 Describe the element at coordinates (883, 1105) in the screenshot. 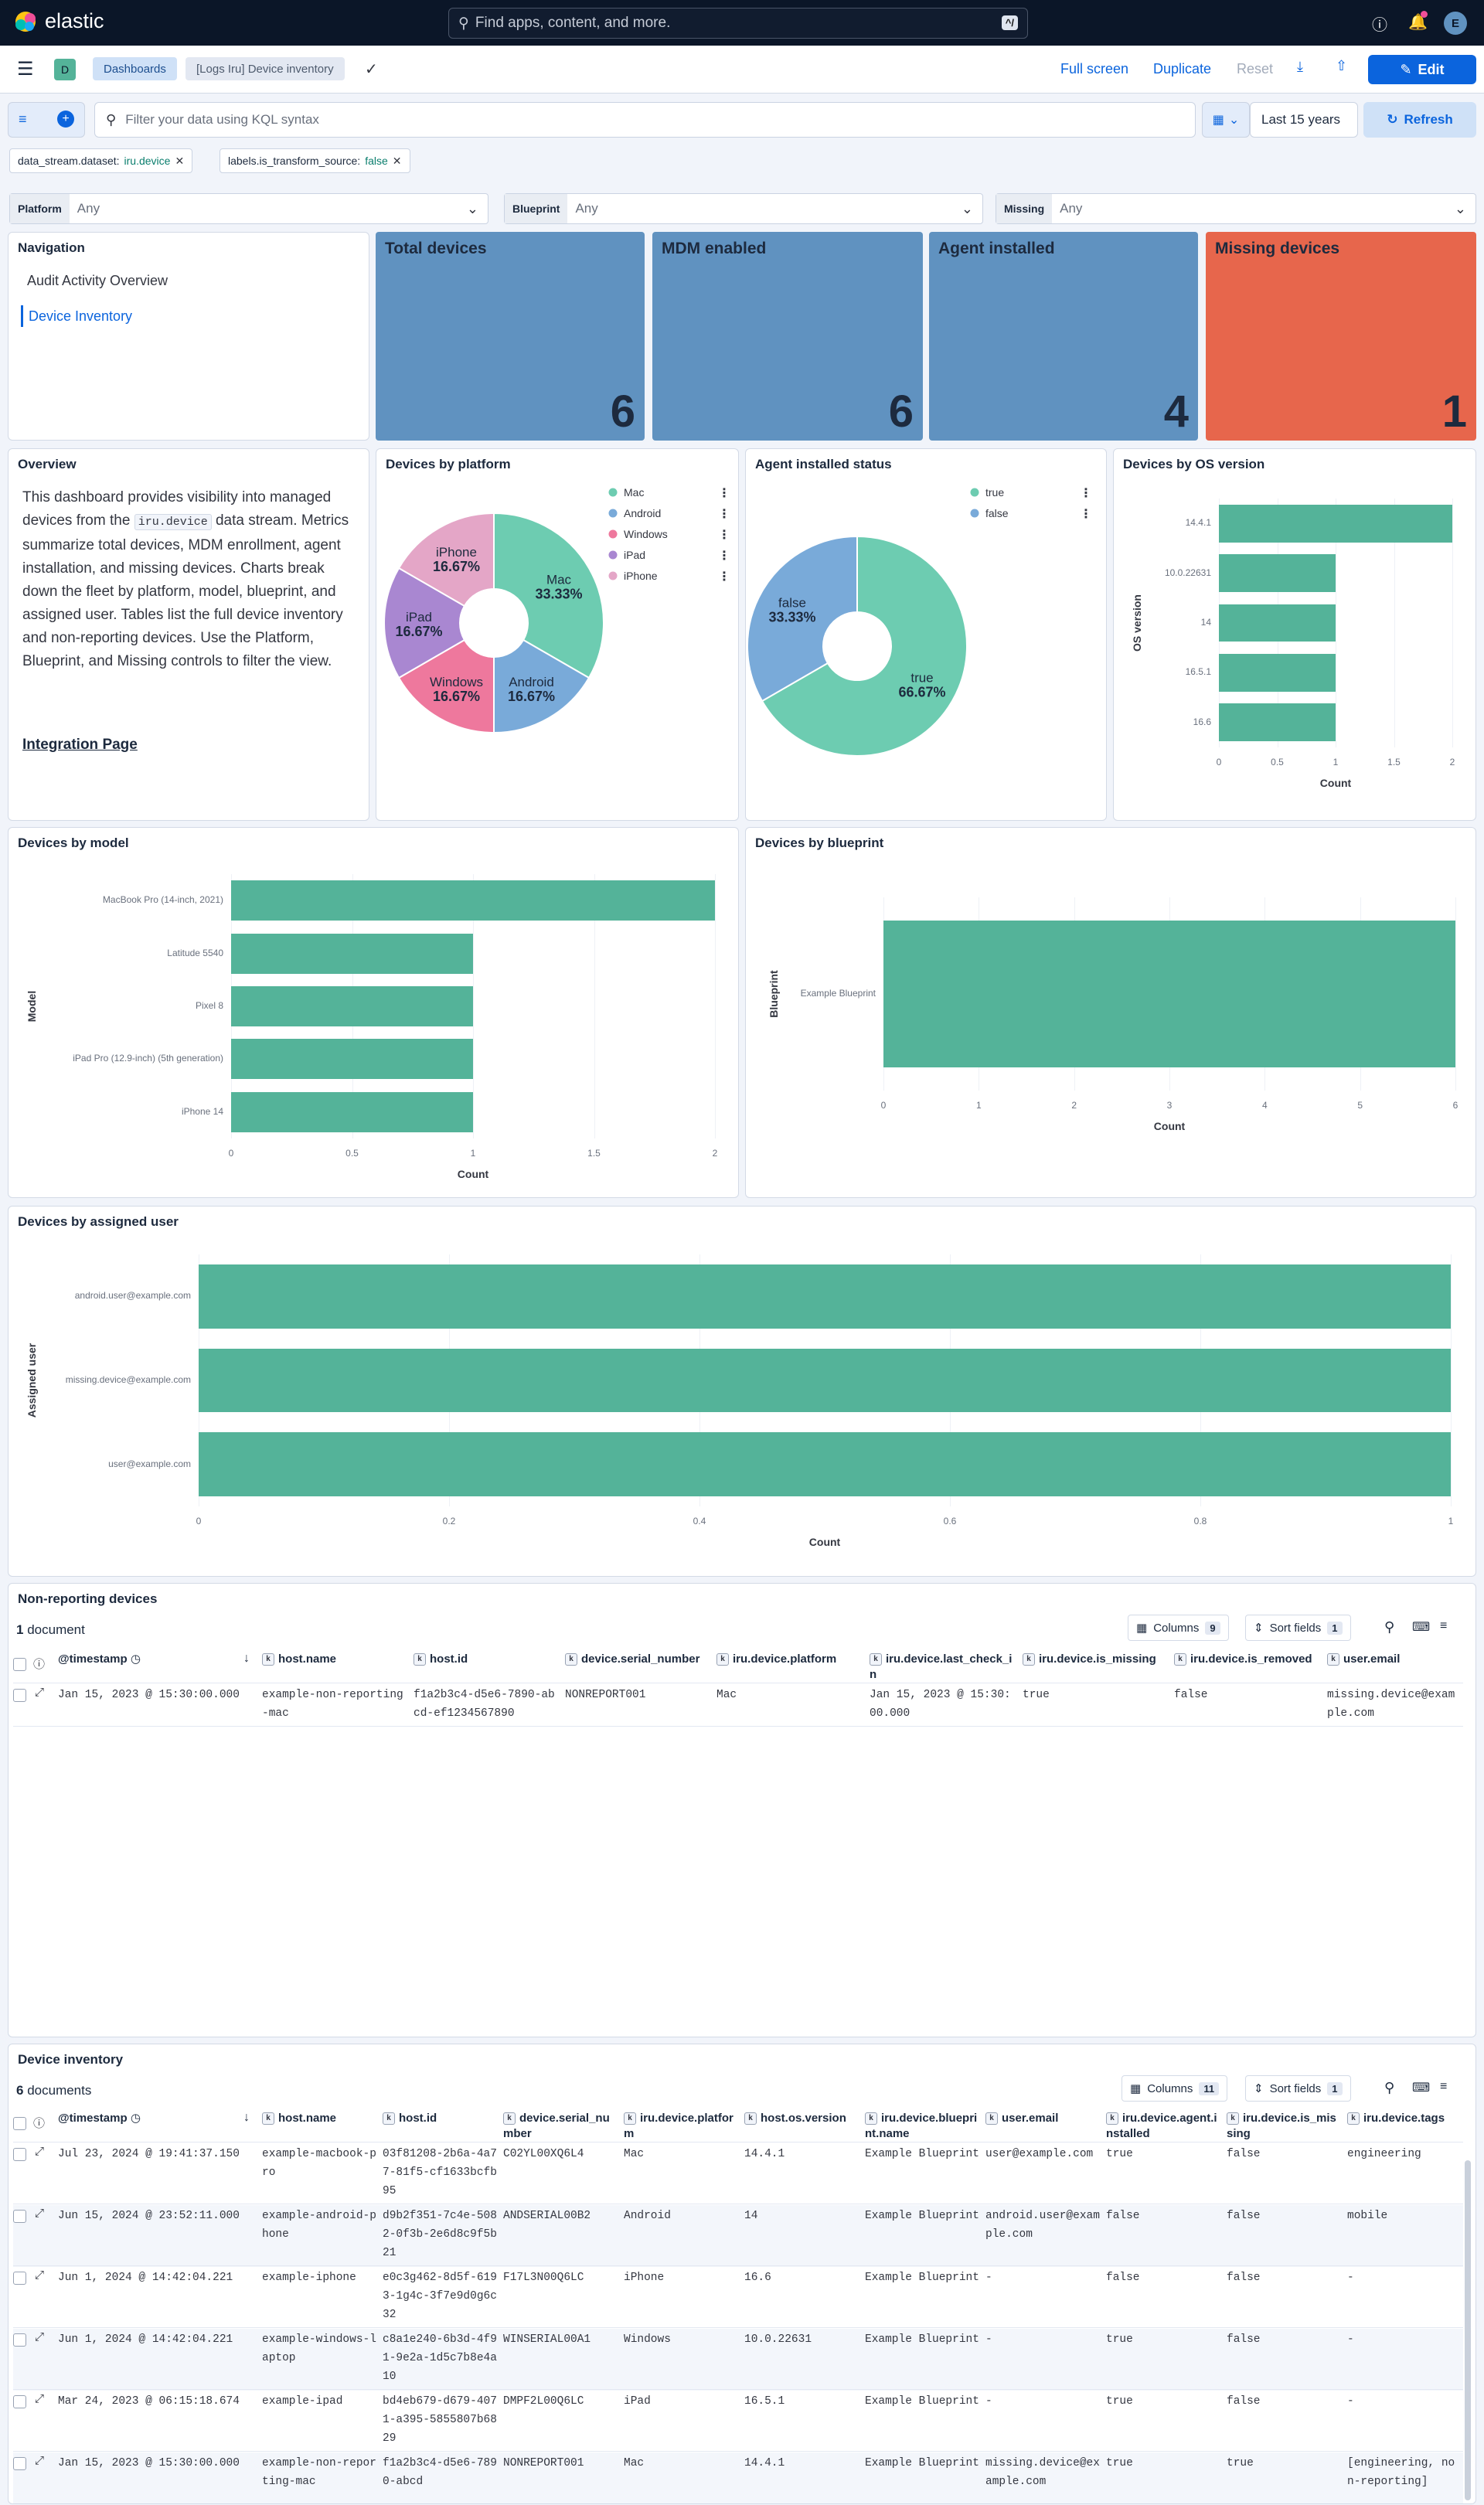

I see `x-tick-label: 0` at that location.